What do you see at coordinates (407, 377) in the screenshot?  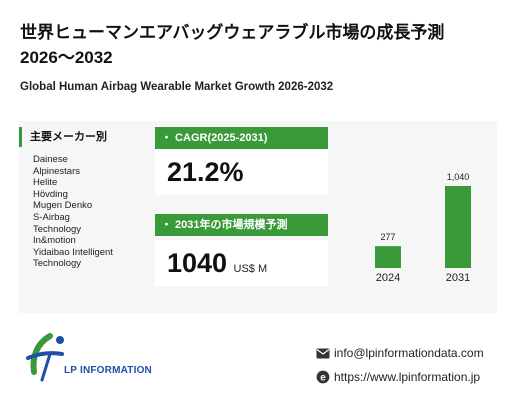 I see `website-link: https://www.lpinformation.jp` at bounding box center [407, 377].